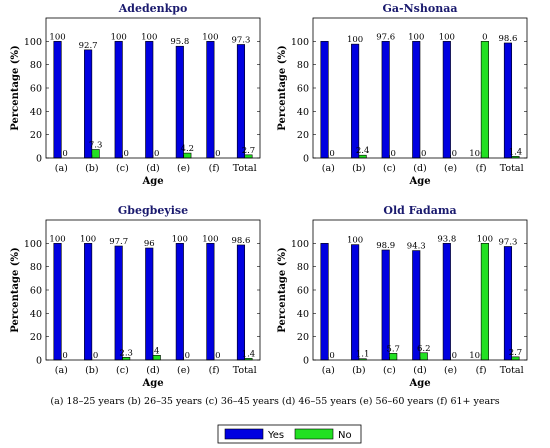 This screenshot has width=550, height=448. What do you see at coordinates (153, 210) in the screenshot?
I see `panel-title: Gbegbeyise` at bounding box center [153, 210].